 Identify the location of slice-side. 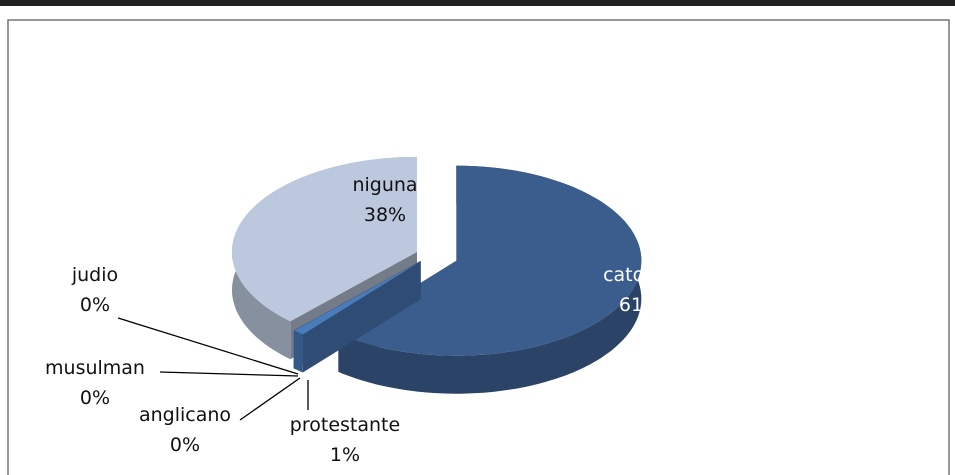
(298, 351).